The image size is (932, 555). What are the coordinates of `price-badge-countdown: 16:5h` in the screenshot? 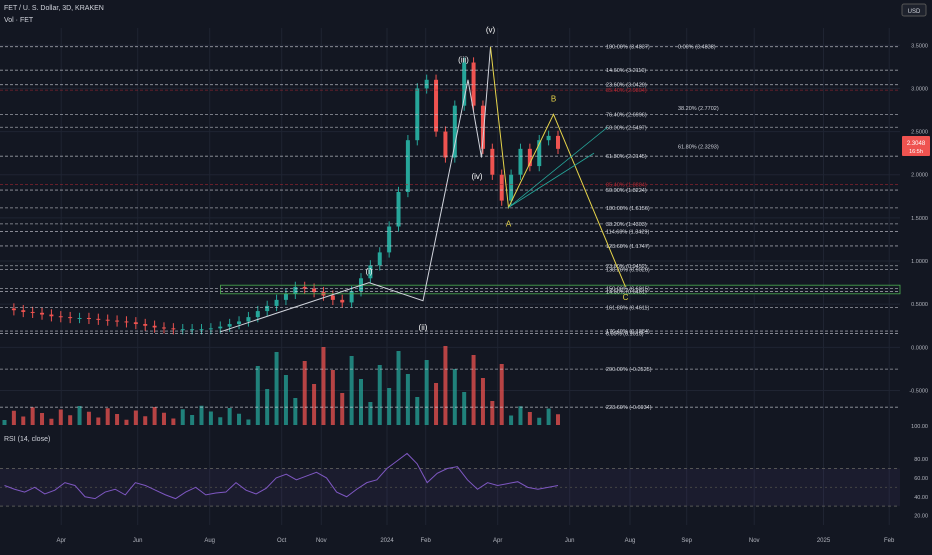 It's located at (916, 152).